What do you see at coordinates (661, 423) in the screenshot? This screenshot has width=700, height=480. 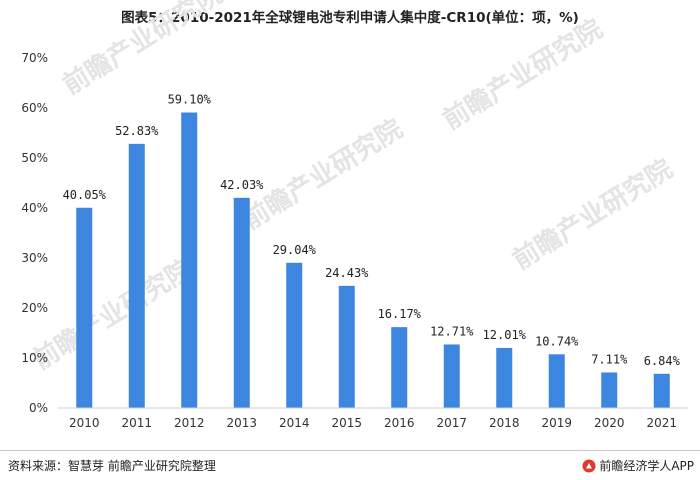 I see `x-tick-label: 2021` at bounding box center [661, 423].